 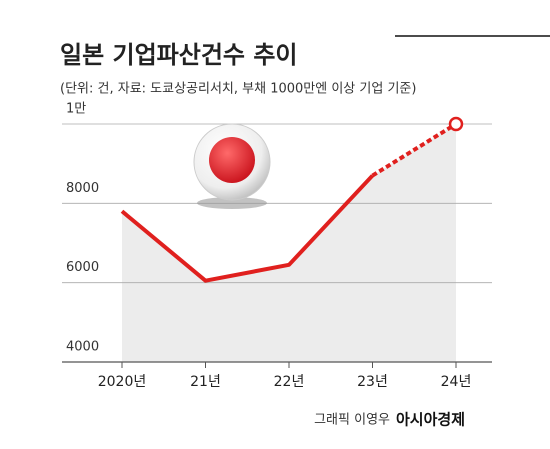 I want to click on y-tick-label: 1만, so click(x=76, y=109).